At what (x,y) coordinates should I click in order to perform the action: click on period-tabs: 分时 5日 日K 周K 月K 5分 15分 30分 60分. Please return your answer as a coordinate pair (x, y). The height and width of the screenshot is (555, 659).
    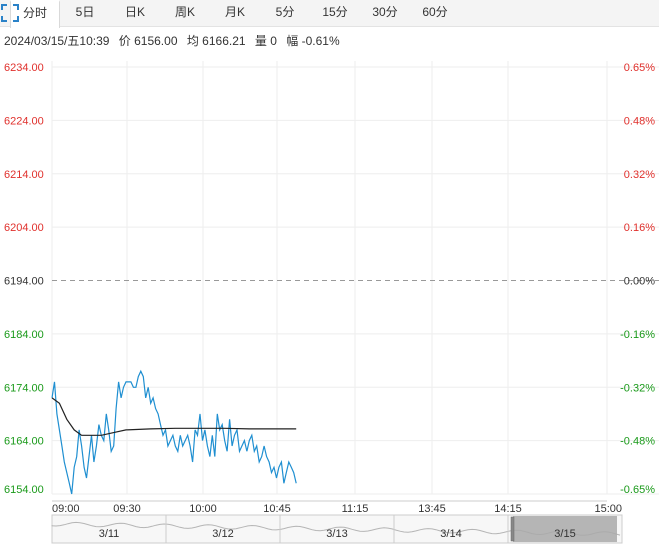
    Looking at the image, I should click on (329, 14).